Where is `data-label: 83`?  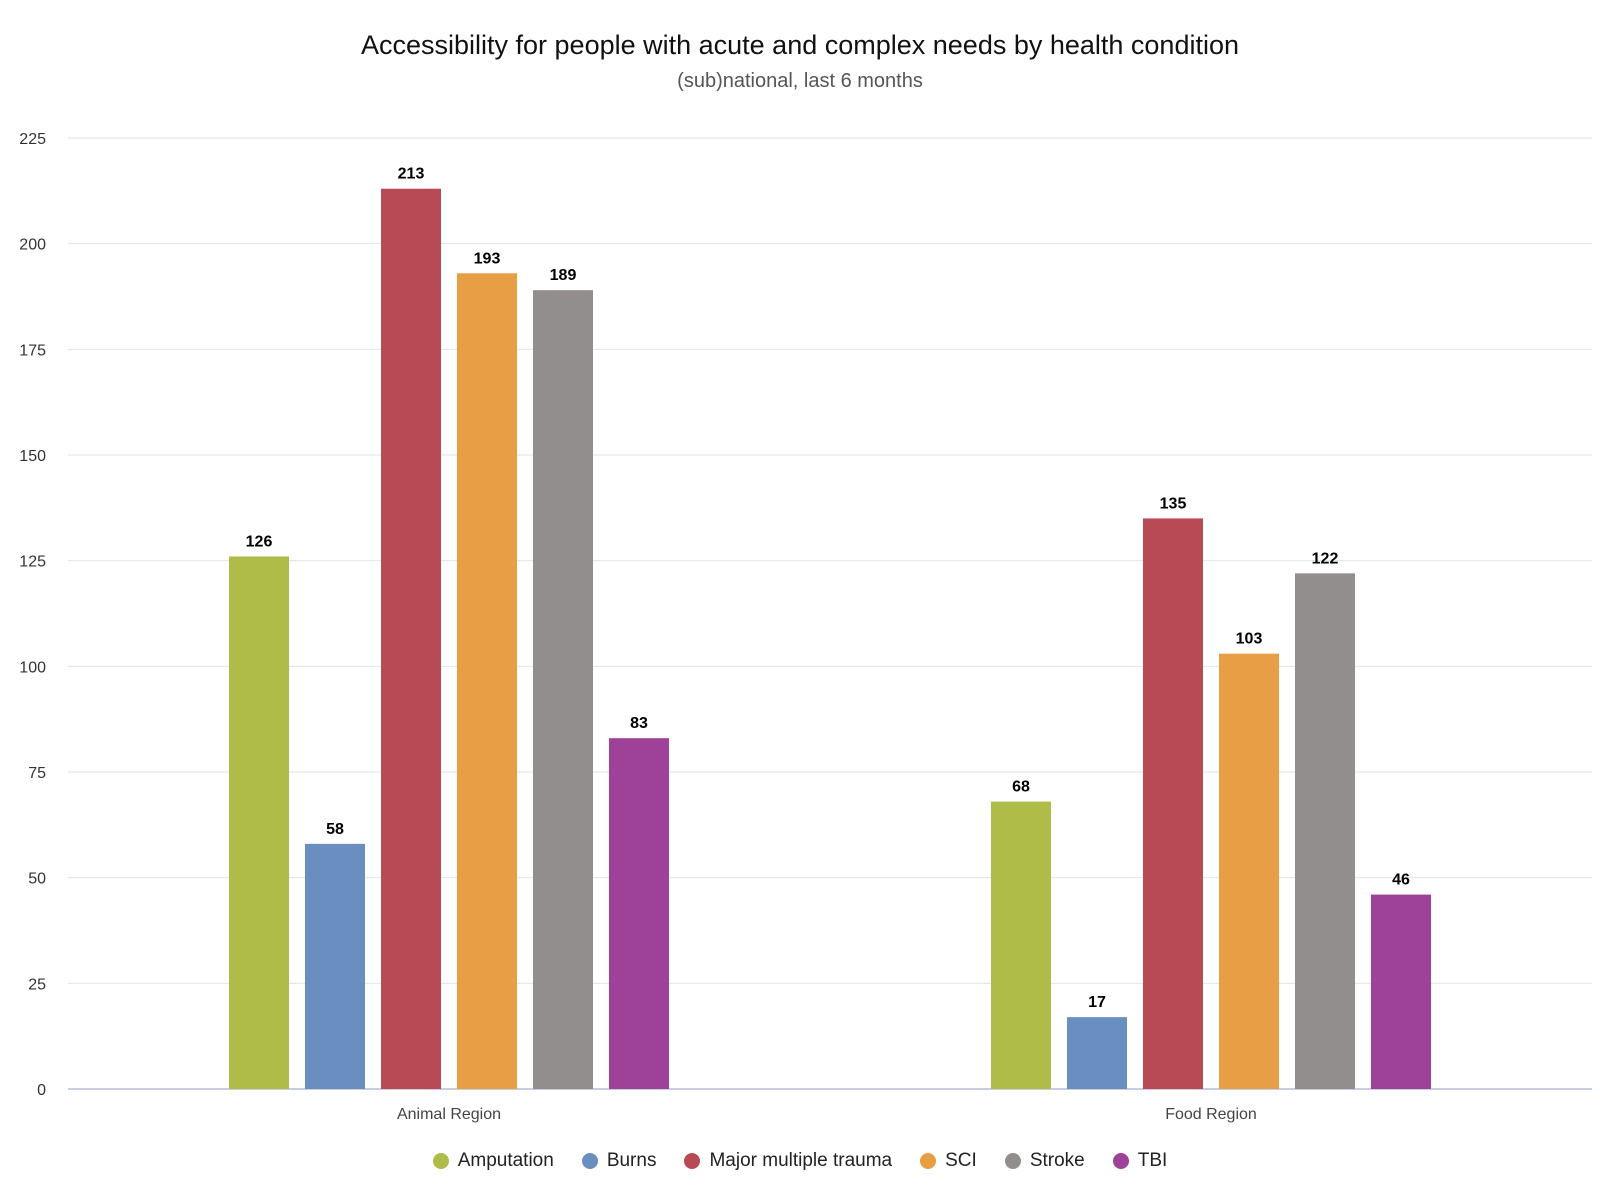 data-label: 83 is located at coordinates (639, 723).